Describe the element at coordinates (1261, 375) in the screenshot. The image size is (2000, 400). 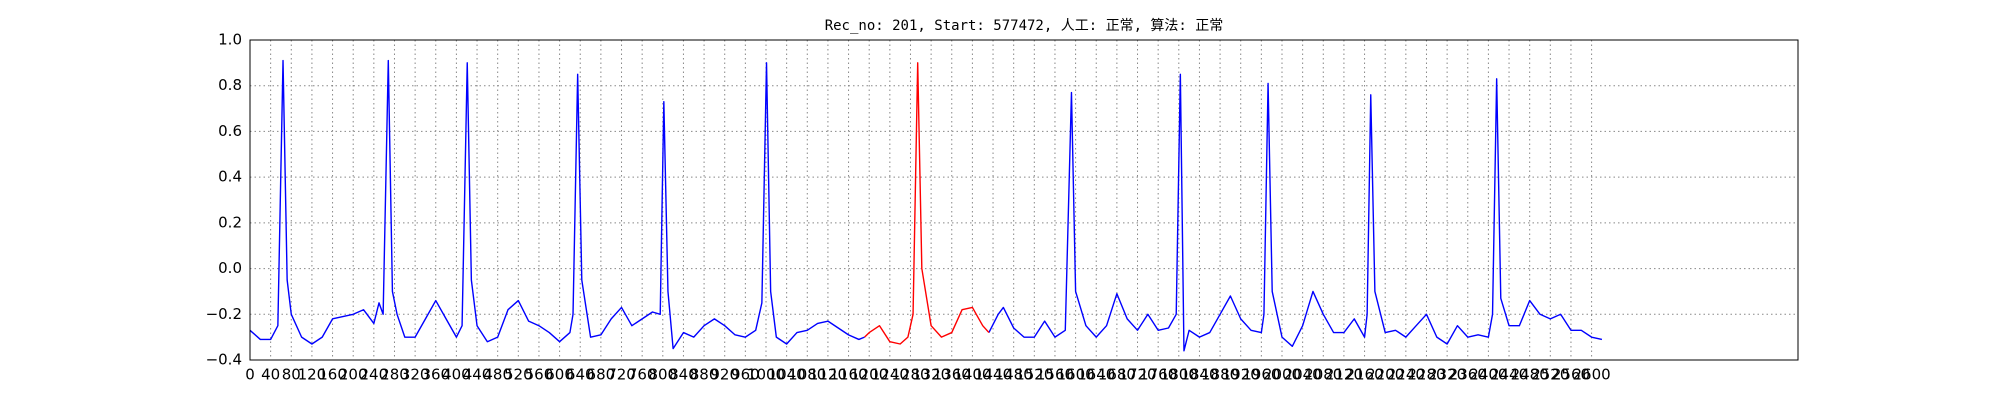
I see `x-tick-label: 1960` at that location.